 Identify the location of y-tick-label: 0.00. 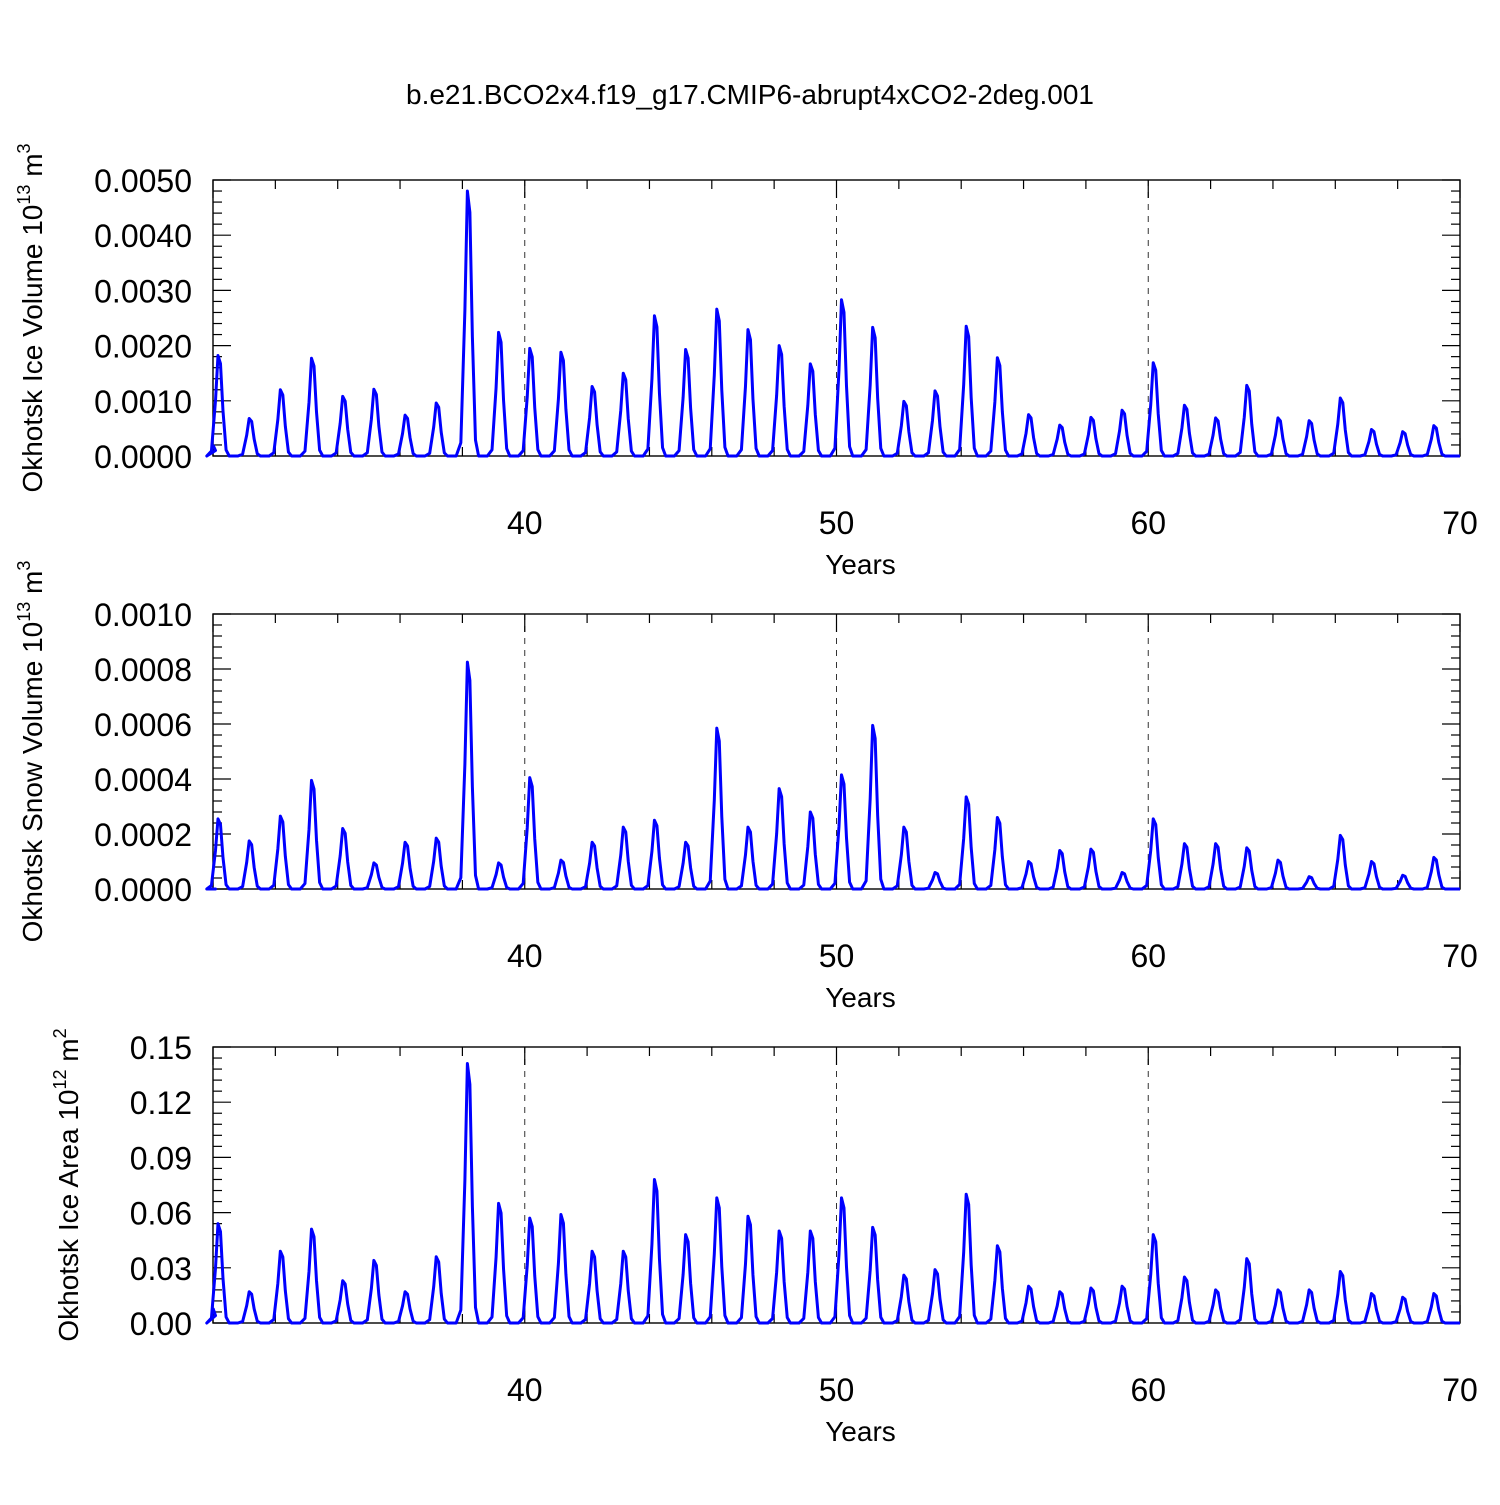
(161, 1324).